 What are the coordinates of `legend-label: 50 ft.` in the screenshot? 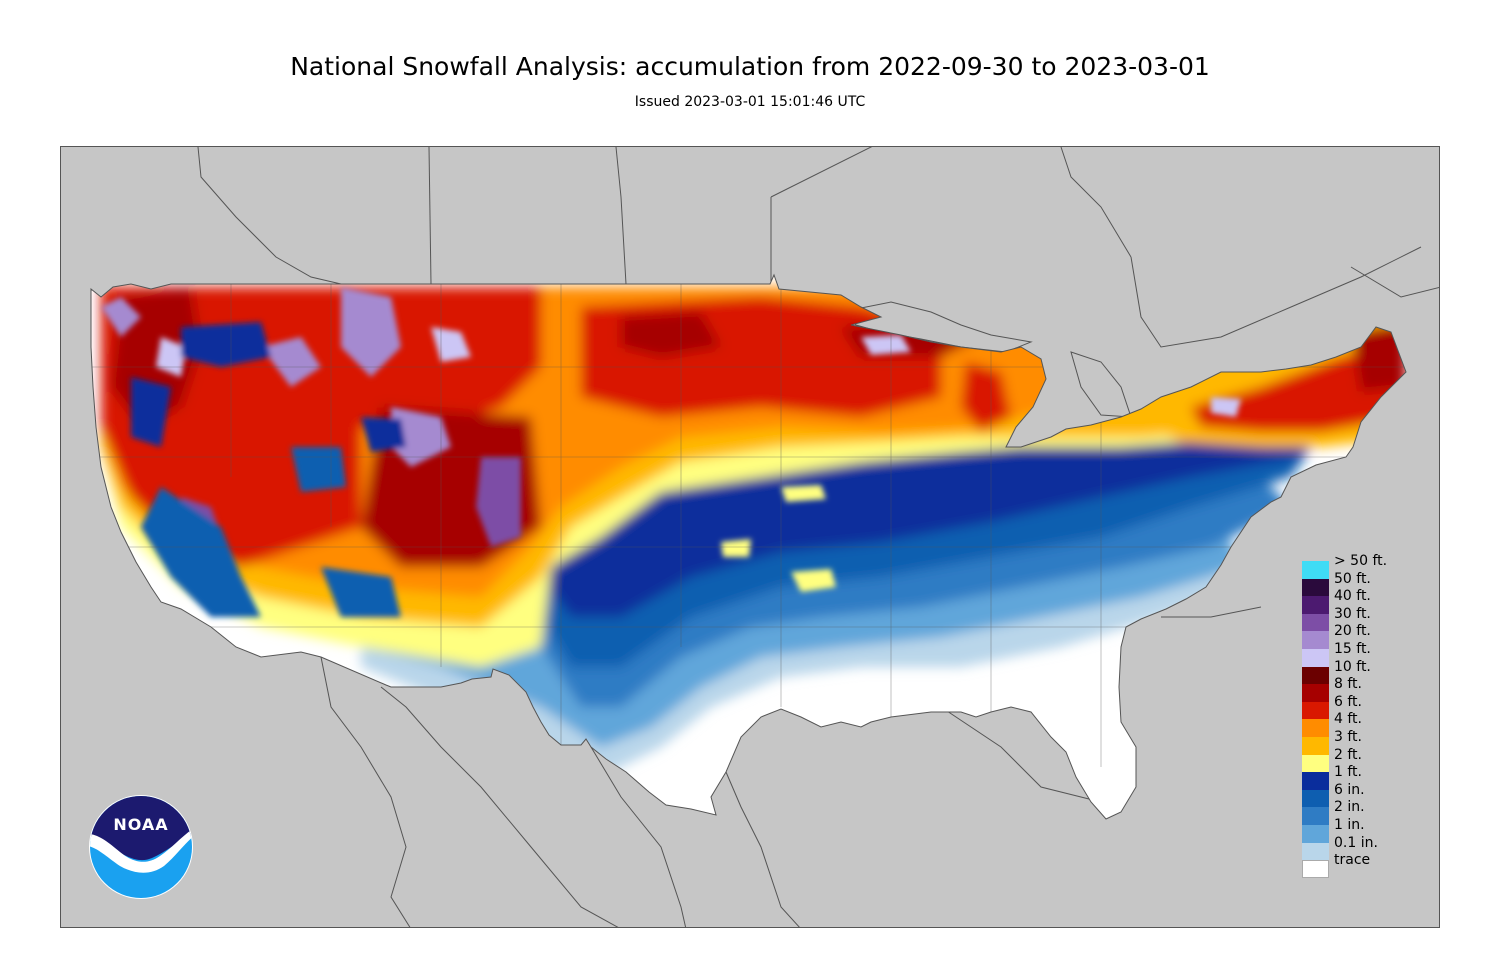 It's located at (1352, 578).